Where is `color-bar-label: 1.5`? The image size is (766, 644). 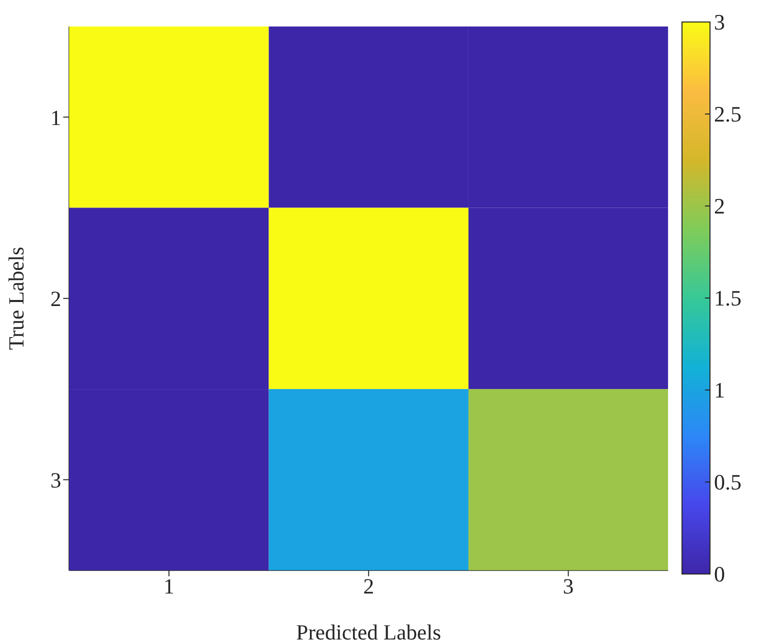
color-bar-label: 1.5 is located at coordinates (728, 298).